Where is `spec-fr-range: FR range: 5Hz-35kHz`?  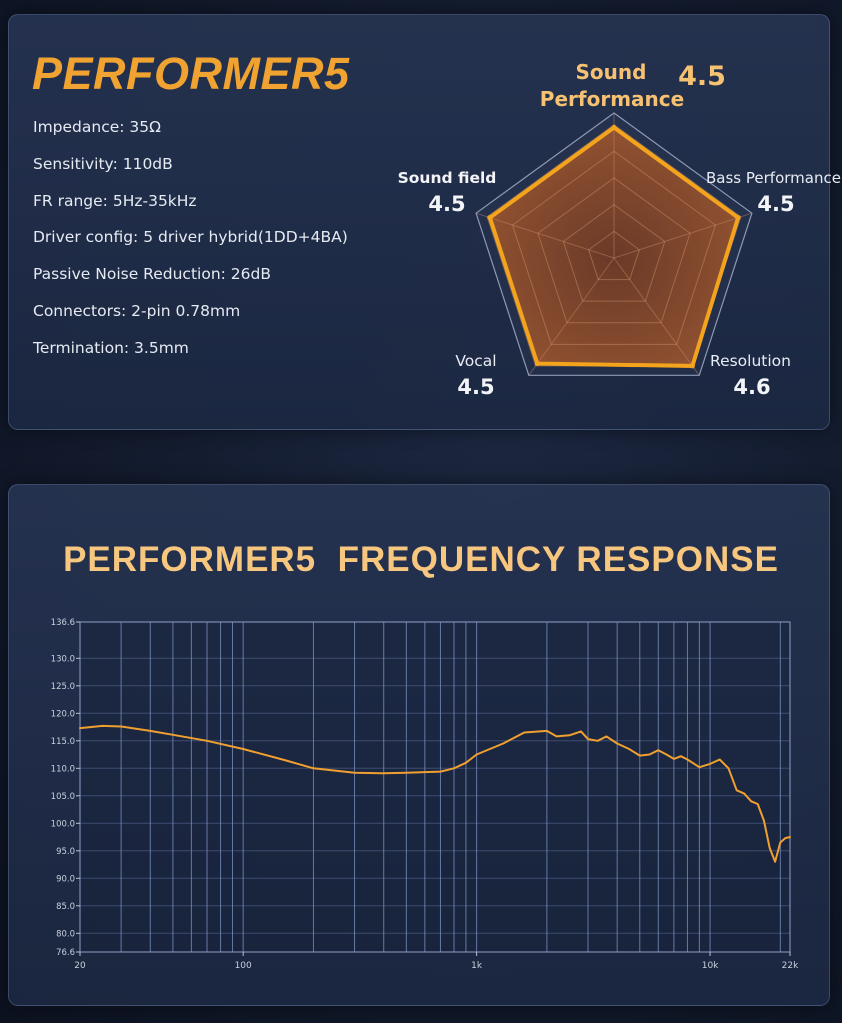 spec-fr-range: FR range: 5Hz-35kHz is located at coordinates (115, 200).